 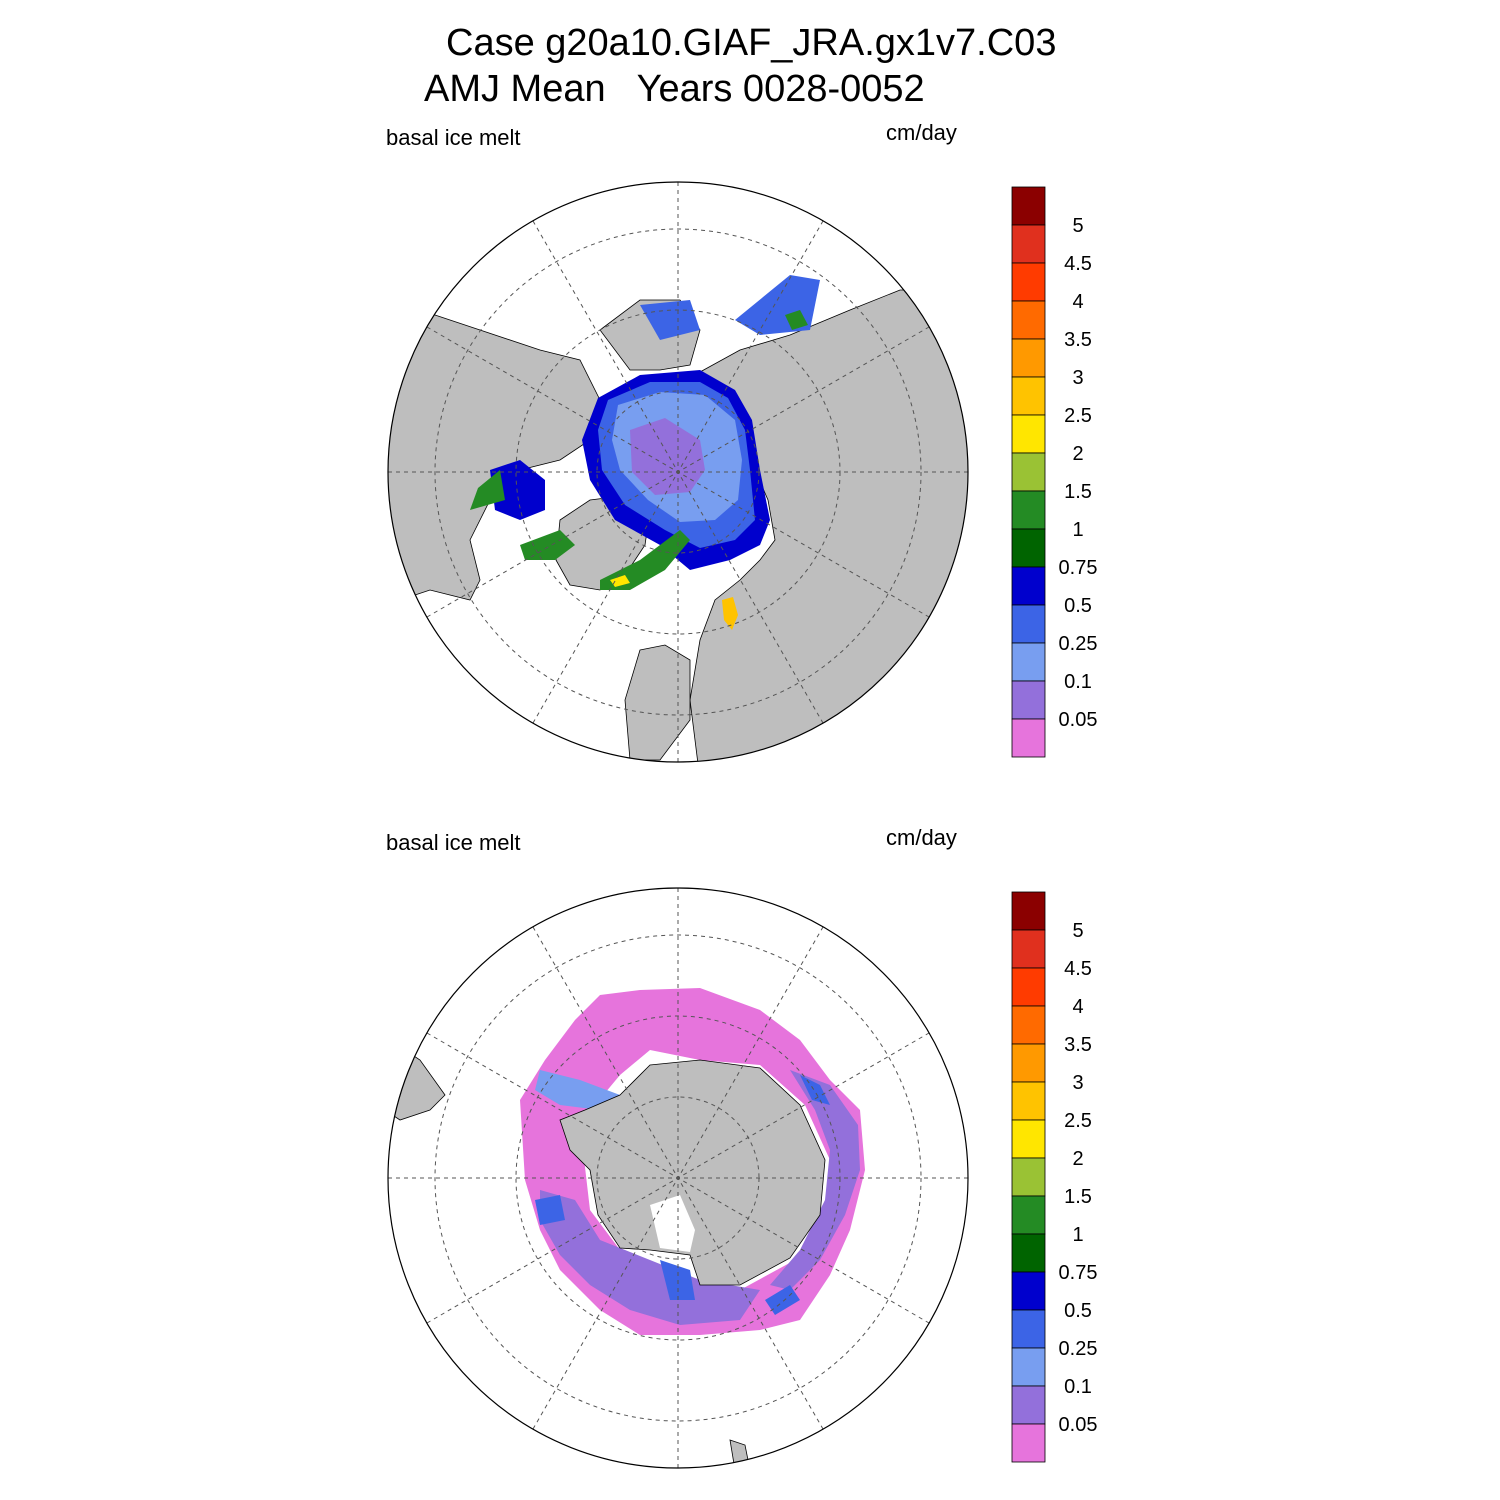 I want to click on north-colorbar-label: 1, so click(x=1077, y=530).